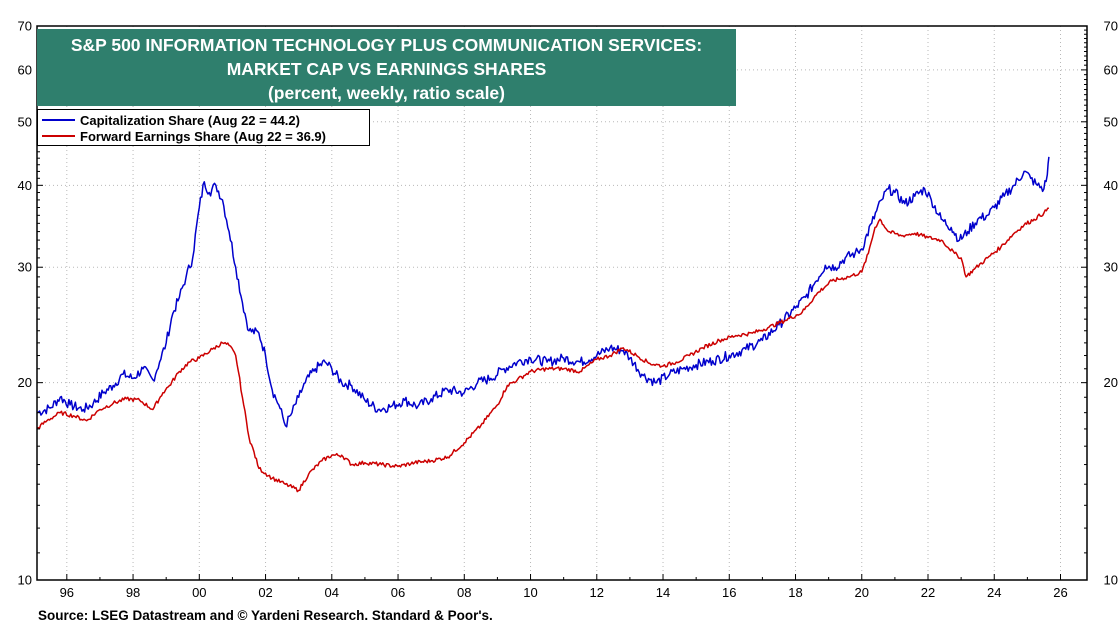  What do you see at coordinates (597, 592) in the screenshot?
I see `x-tick-label: 12` at bounding box center [597, 592].